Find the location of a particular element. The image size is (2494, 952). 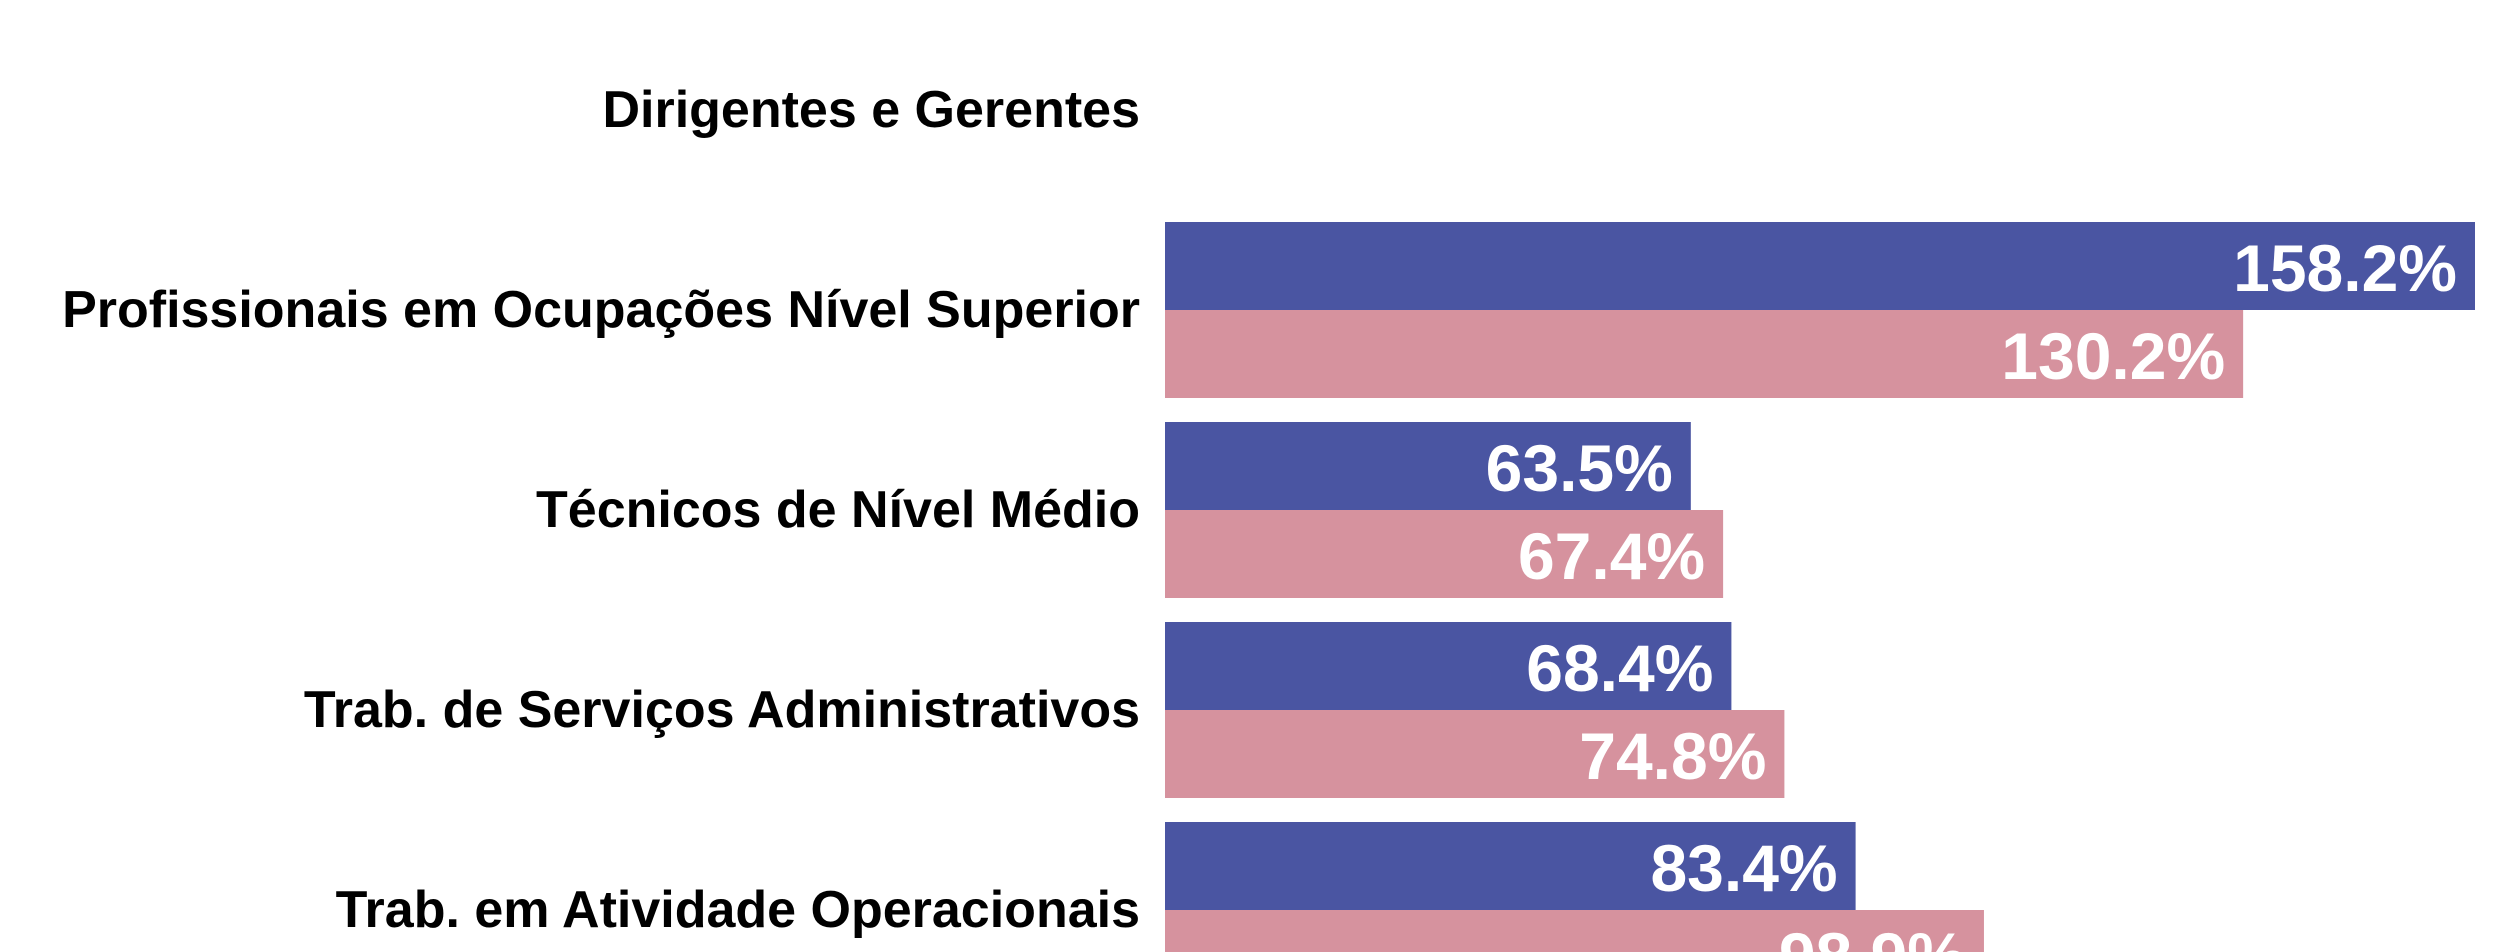

value-label-trab-em-atividade-operacionais-series-1: 83.4% is located at coordinates (1743, 868).